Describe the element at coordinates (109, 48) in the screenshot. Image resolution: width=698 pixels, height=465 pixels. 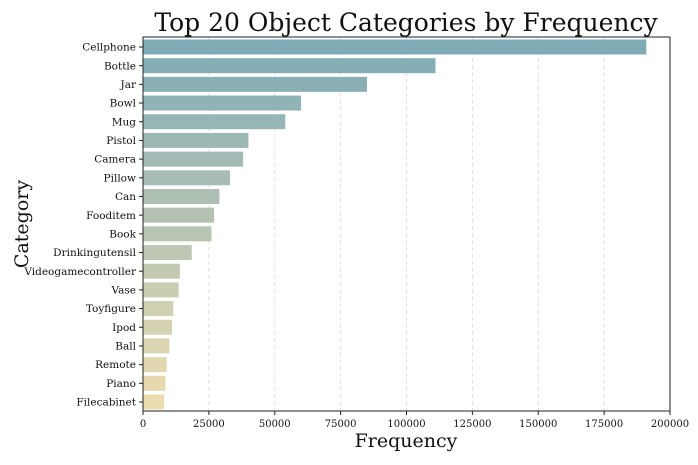
I see `category-label-cellphone: Cellphone` at that location.